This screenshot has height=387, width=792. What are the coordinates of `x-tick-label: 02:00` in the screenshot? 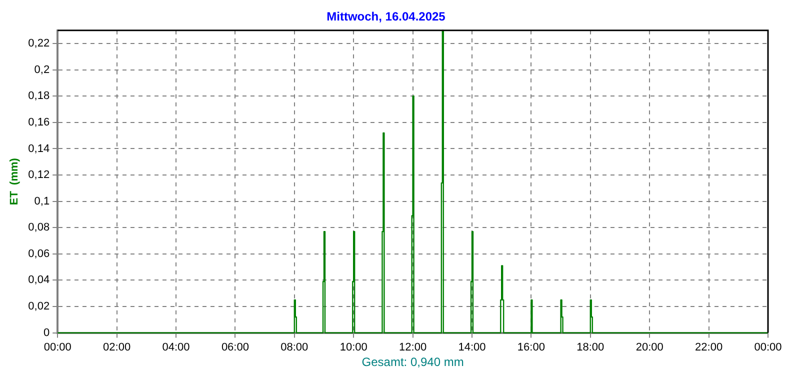 It's located at (117, 347).